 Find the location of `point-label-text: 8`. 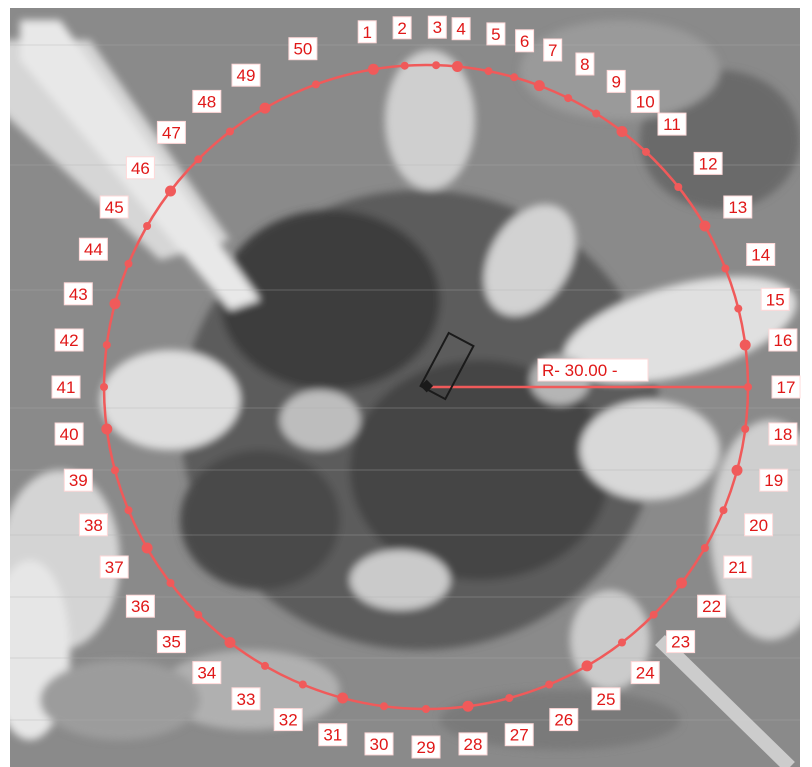

point-label-text: 8 is located at coordinates (584, 64).